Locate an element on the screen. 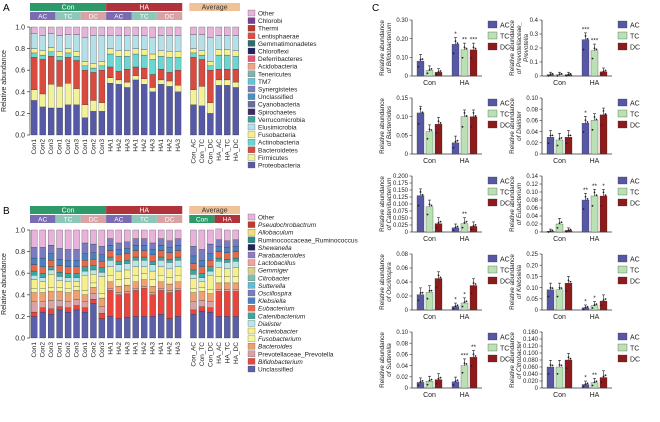 This screenshot has width=660, height=422. significance-mark: *** is located at coordinates (595, 41).